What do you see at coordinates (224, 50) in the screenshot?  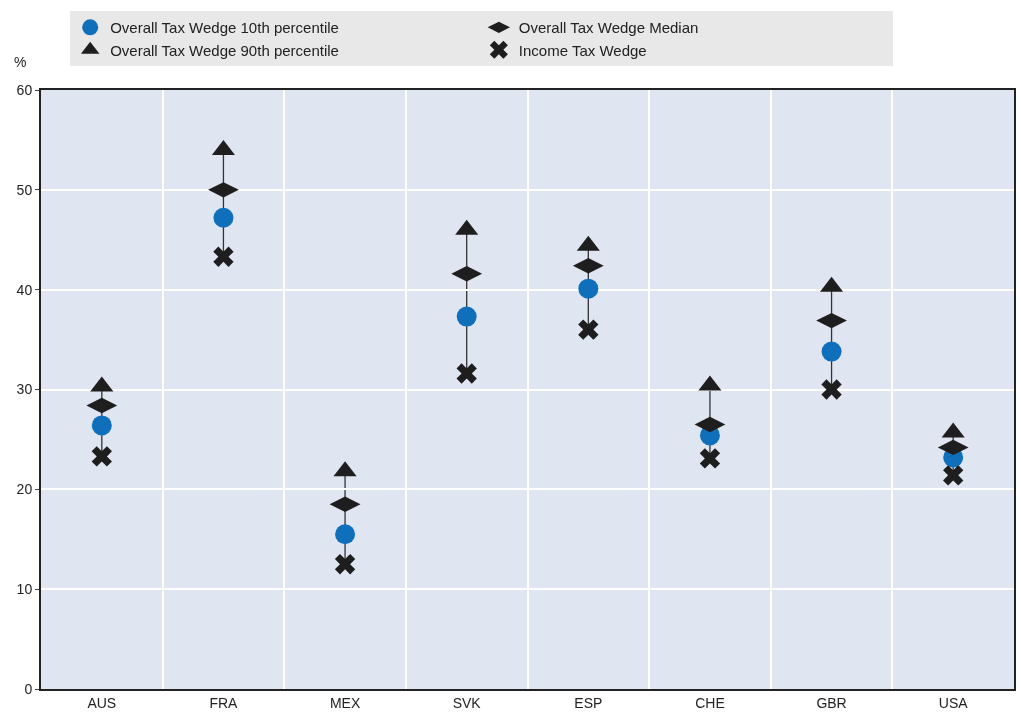 I see `legend-label: Overall Tax Wedge 90th percentile` at bounding box center [224, 50].